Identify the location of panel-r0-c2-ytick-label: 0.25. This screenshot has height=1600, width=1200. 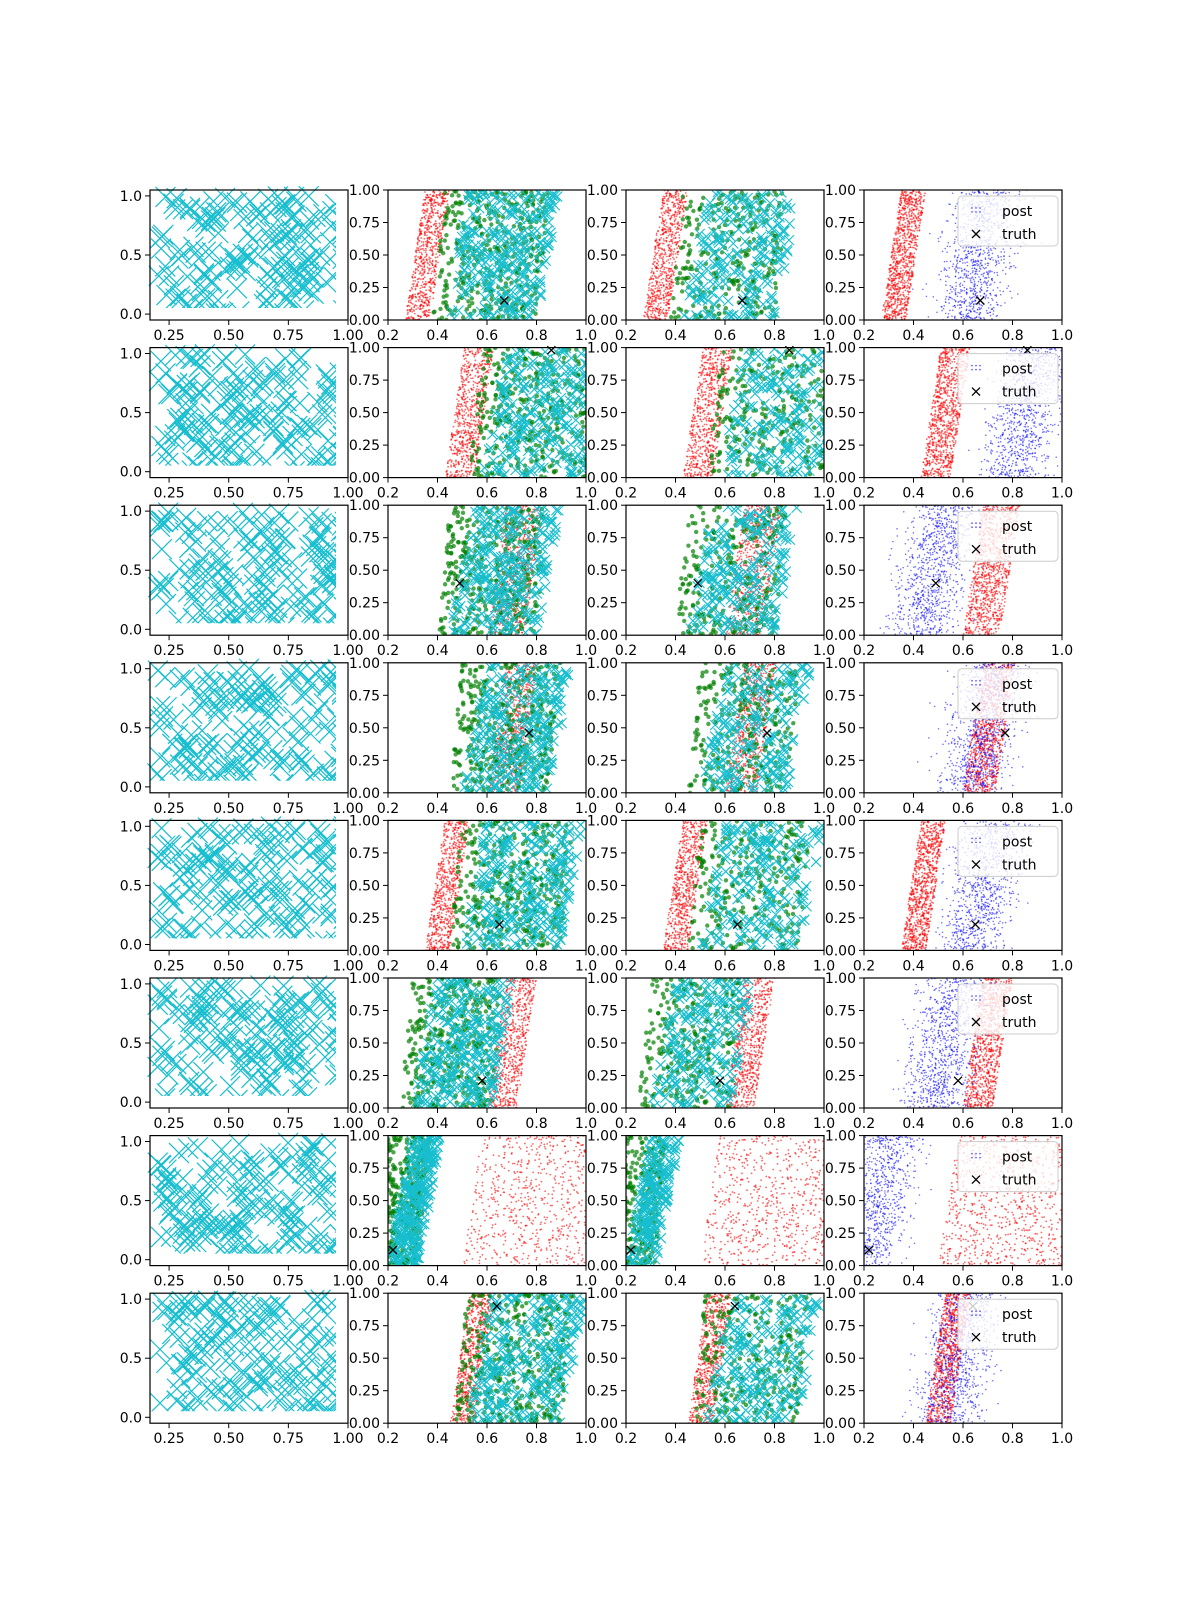
(602, 289).